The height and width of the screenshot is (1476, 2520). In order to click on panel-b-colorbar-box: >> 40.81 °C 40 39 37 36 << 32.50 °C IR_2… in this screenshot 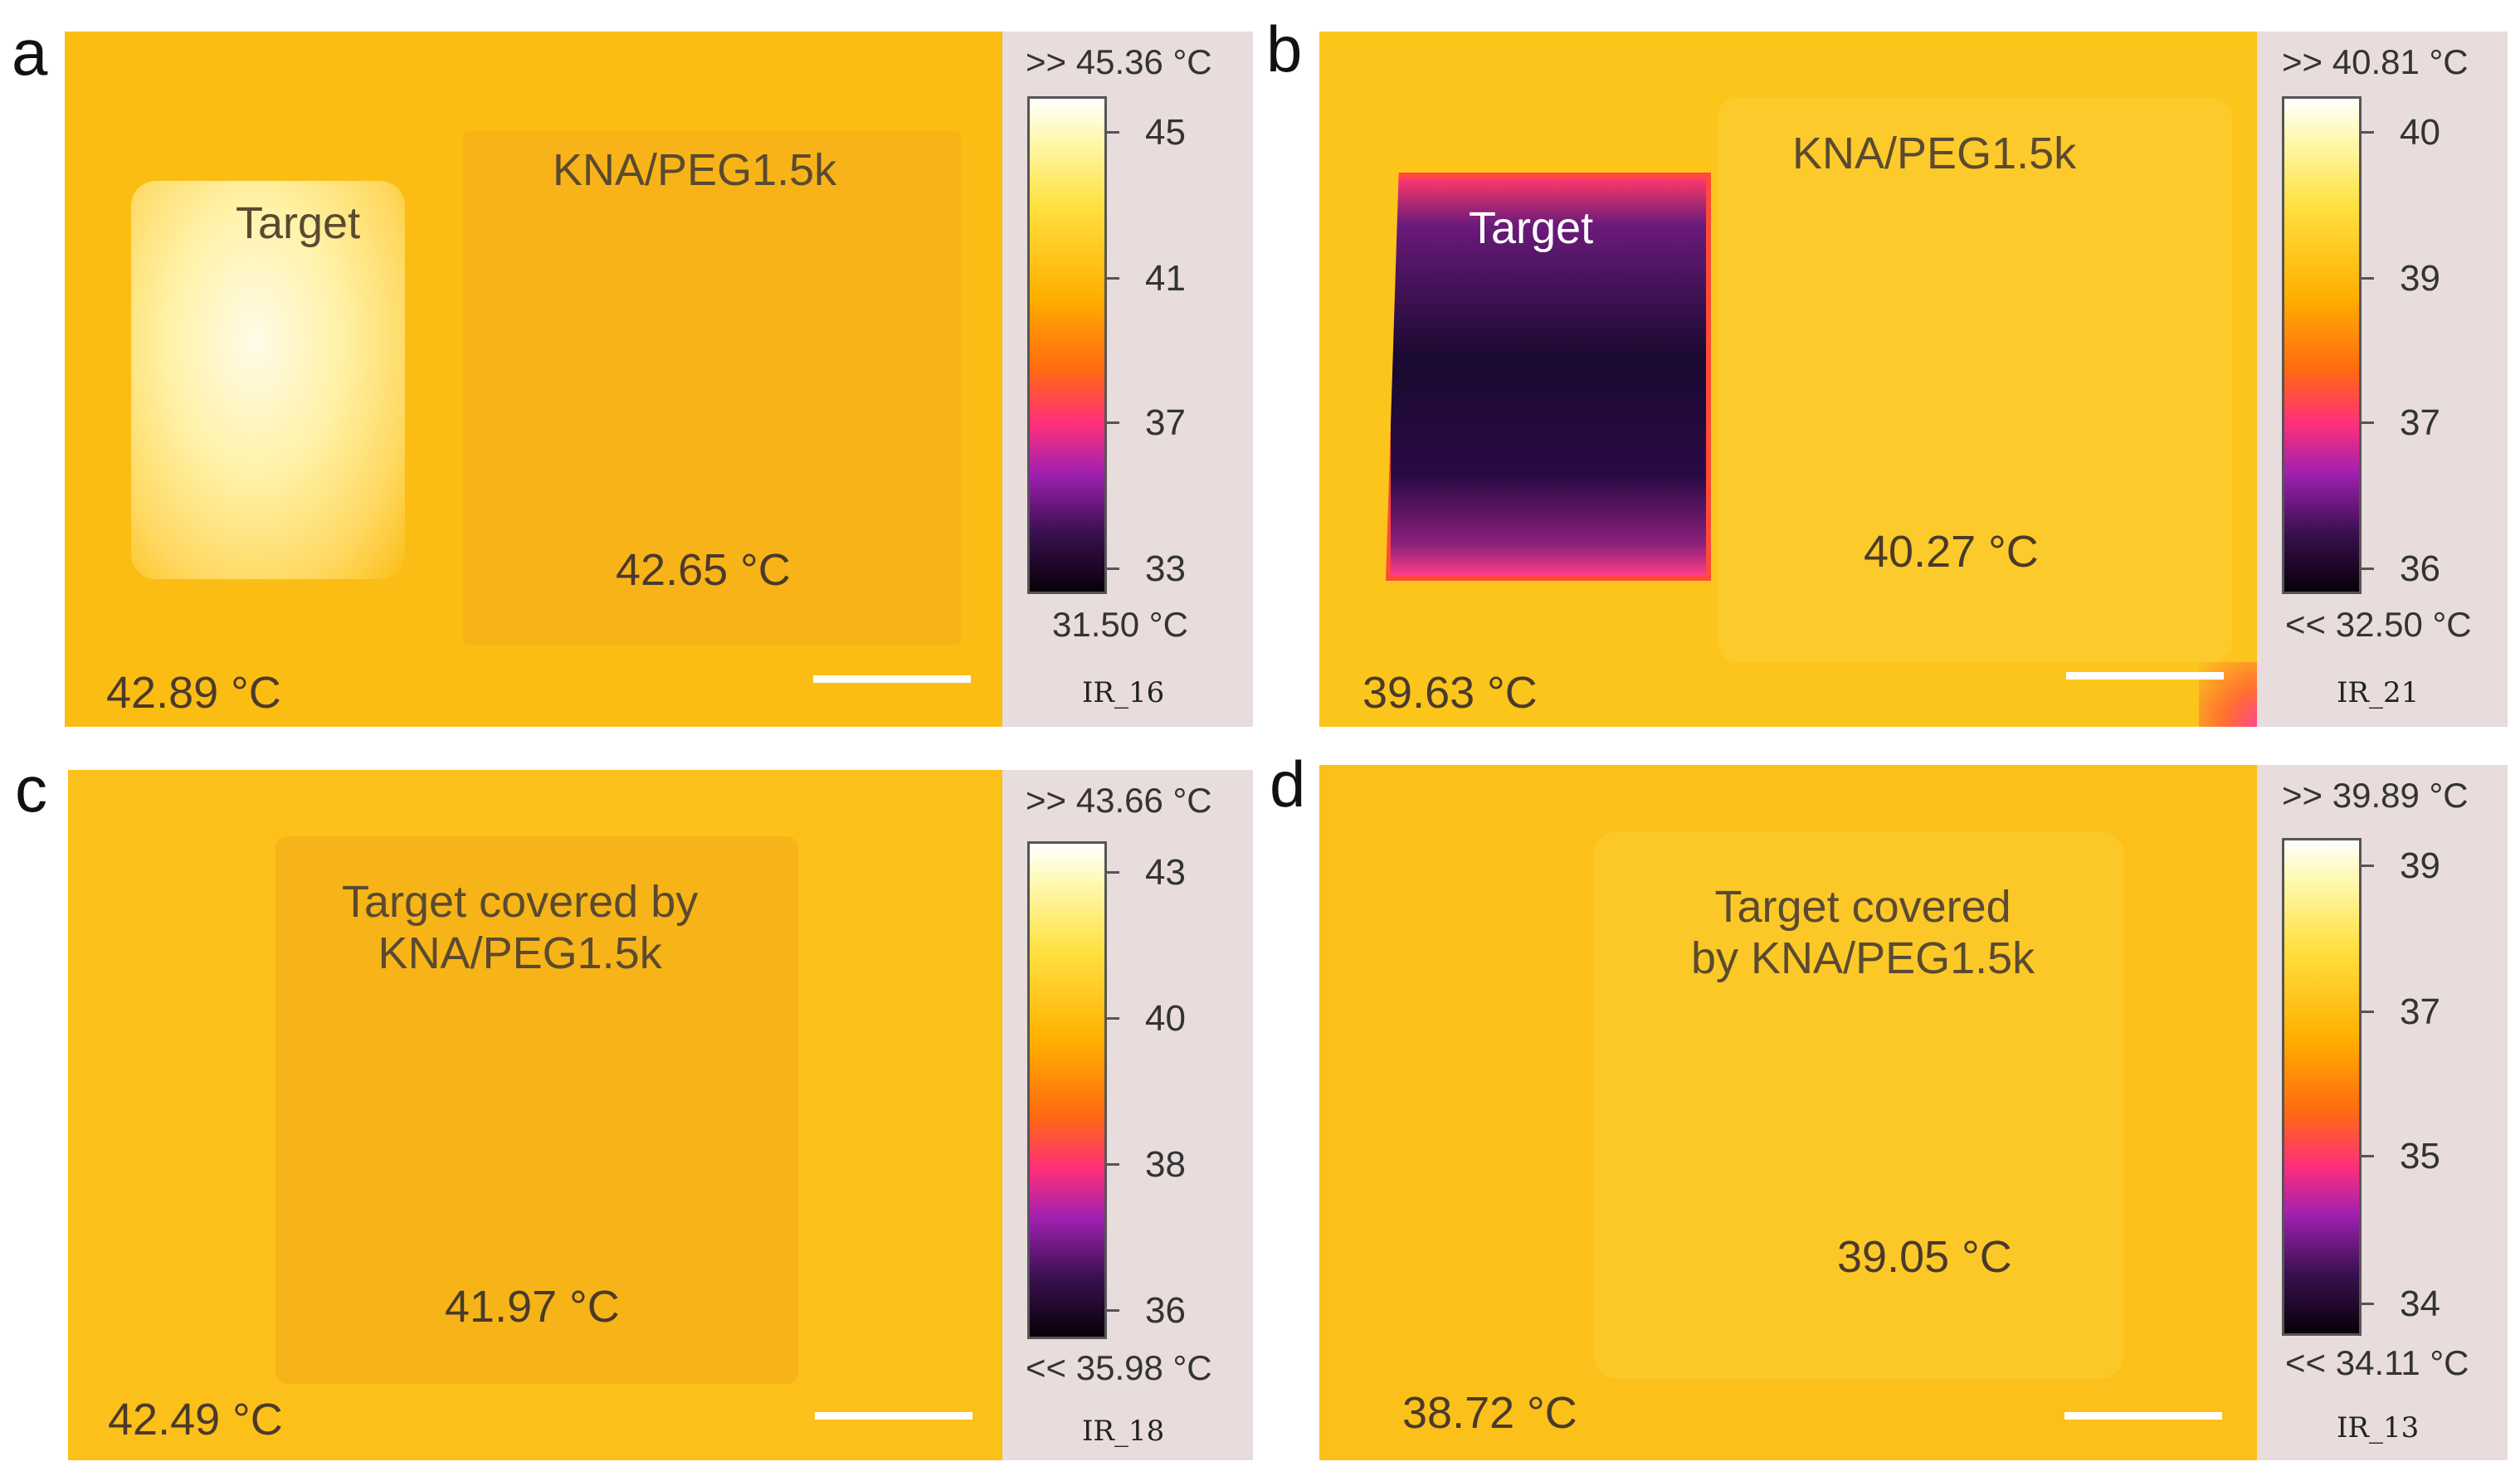, I will do `click(2382, 379)`.